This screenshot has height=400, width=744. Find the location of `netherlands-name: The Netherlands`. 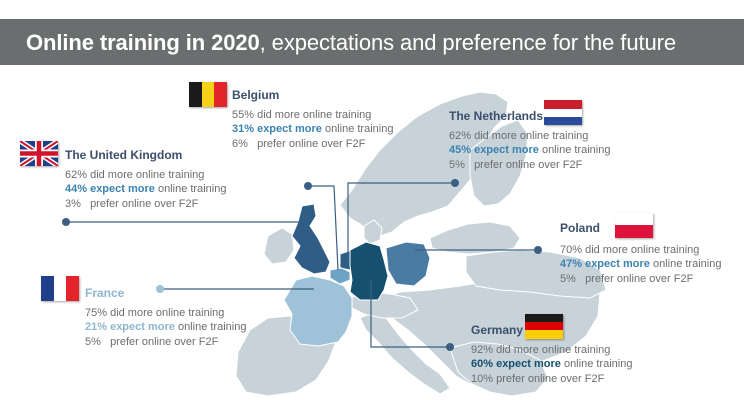

netherlands-name: The Netherlands is located at coordinates (496, 116).